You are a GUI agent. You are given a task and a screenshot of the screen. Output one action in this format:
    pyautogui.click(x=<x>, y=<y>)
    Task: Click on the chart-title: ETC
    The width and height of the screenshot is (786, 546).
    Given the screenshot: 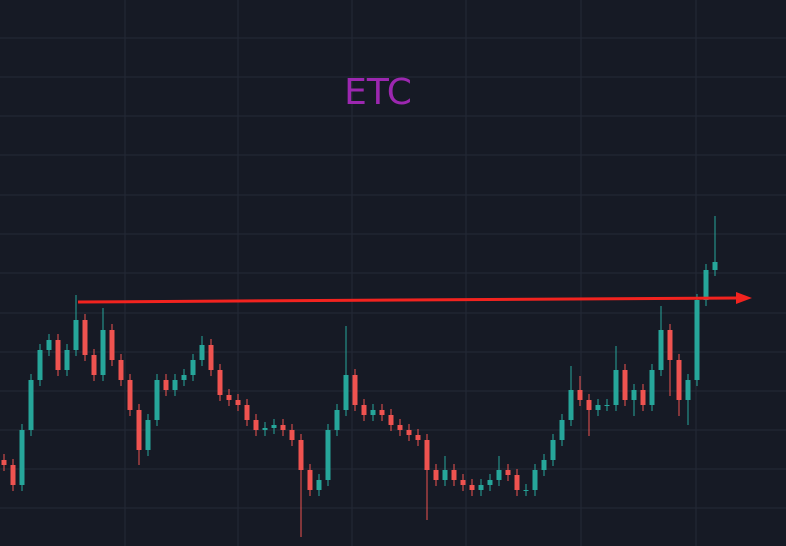 What is the action you would take?
    pyautogui.click(x=378, y=92)
    